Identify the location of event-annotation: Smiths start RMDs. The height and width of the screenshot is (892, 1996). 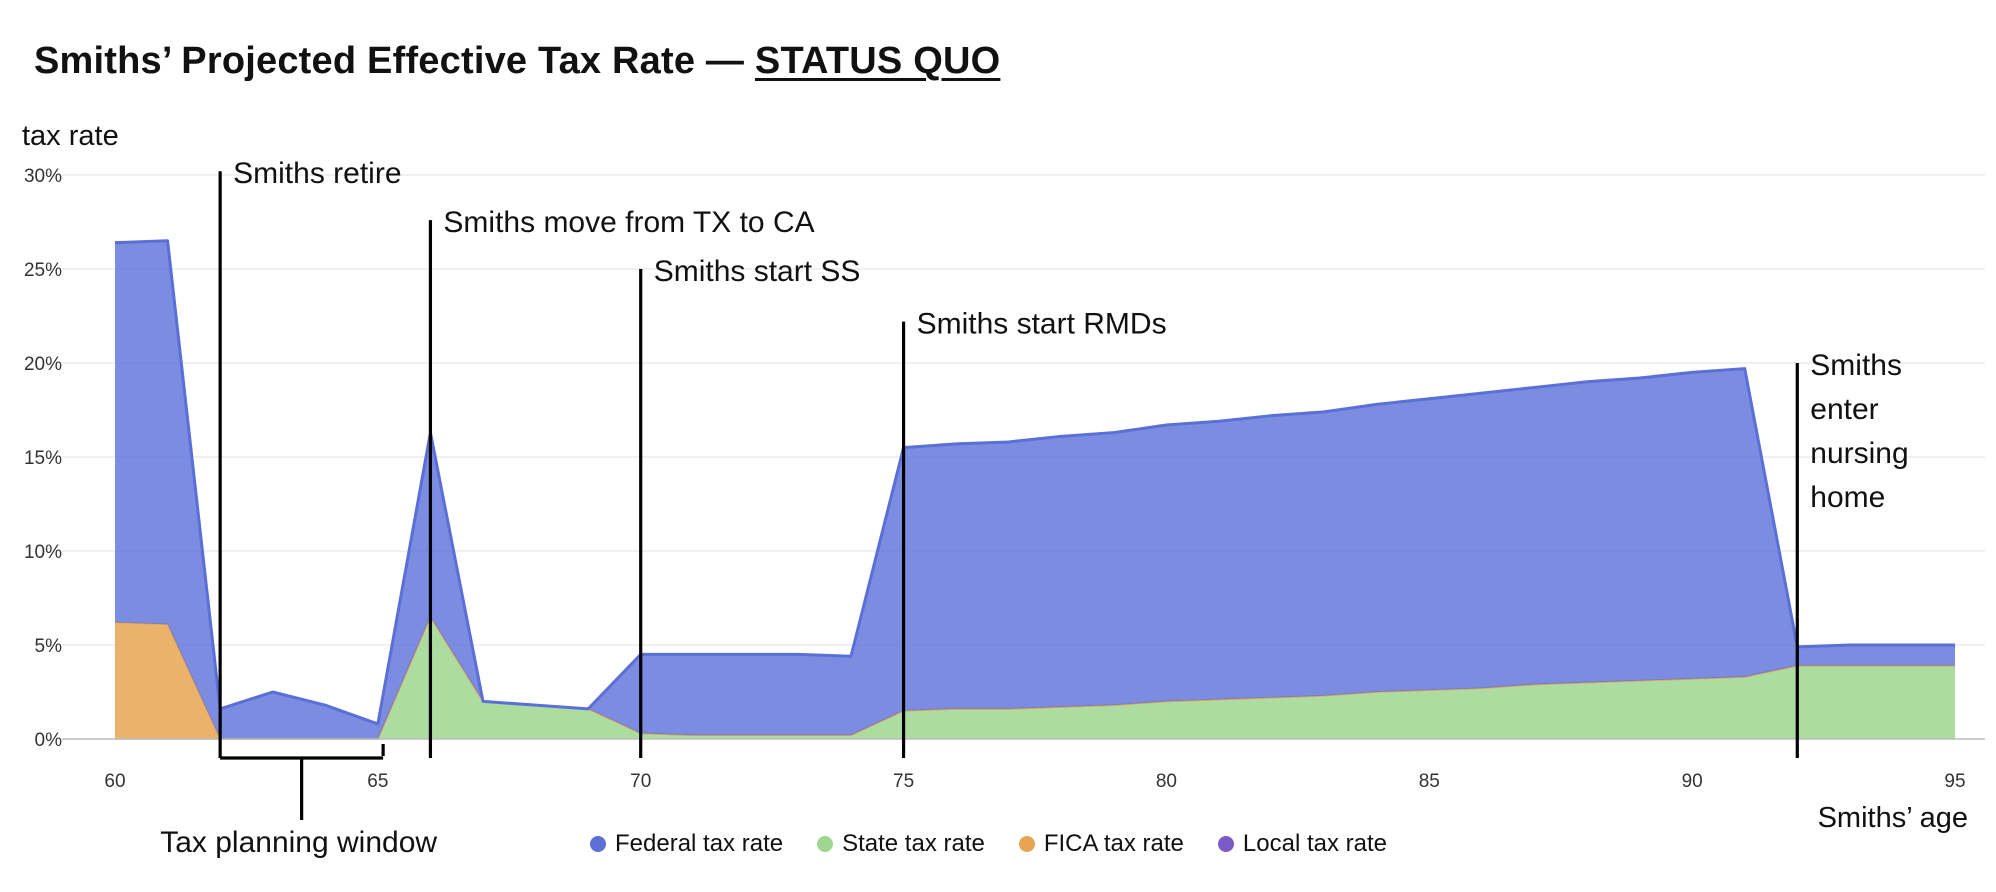
(1042, 324).